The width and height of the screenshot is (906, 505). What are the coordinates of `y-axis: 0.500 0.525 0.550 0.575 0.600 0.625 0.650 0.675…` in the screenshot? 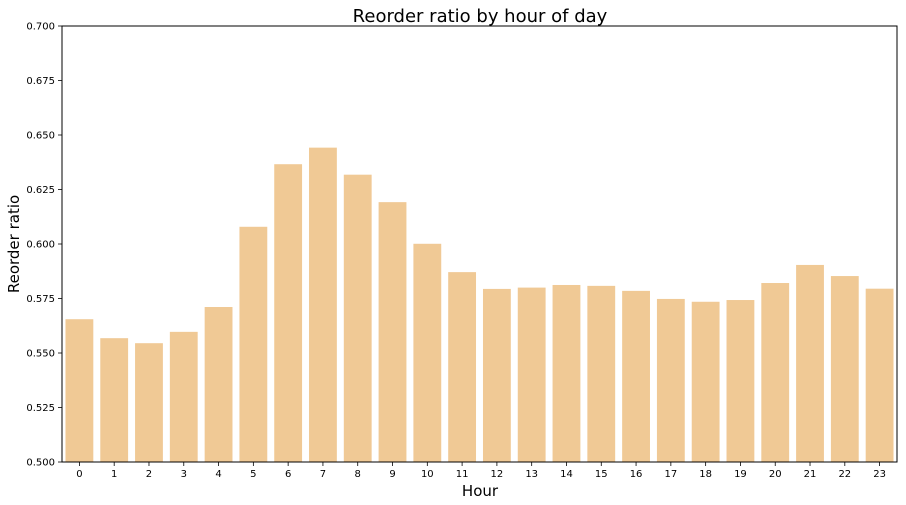 It's located at (44, 245).